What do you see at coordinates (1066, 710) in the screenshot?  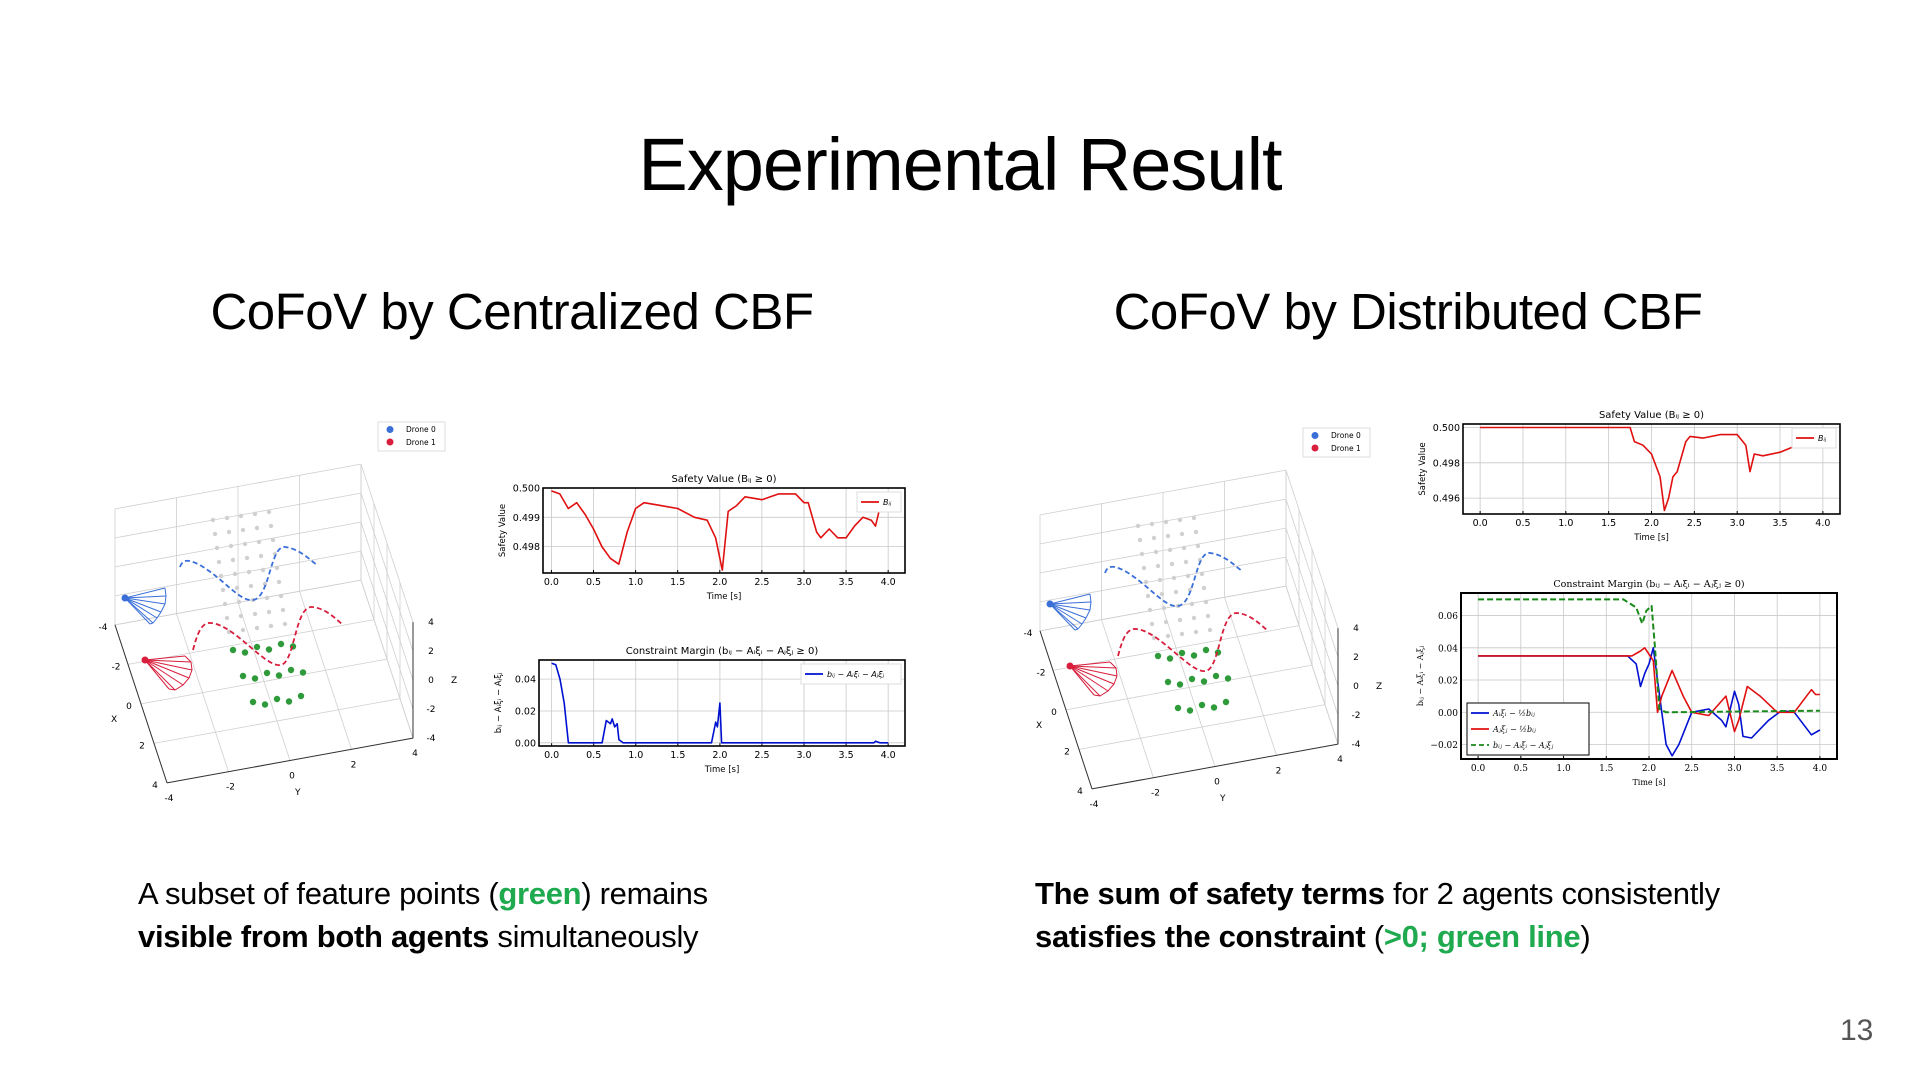 I see `x-axis-line` at bounding box center [1066, 710].